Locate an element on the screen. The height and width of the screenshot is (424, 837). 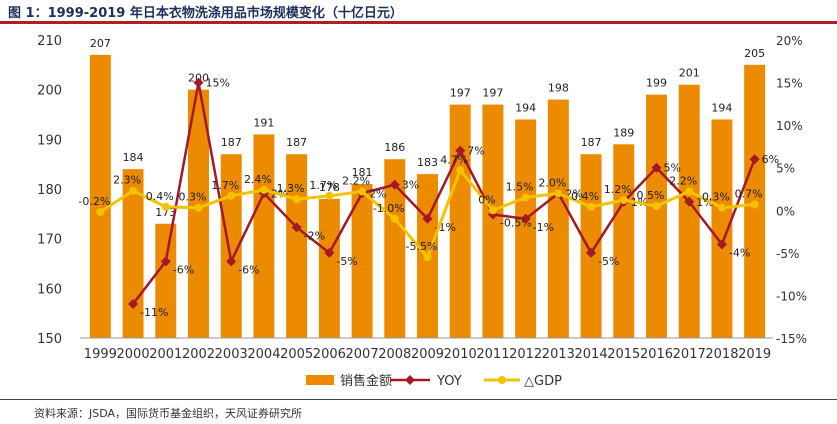
left-axis: 150 160 170 180 190 200 210 is located at coordinates (49, 190).